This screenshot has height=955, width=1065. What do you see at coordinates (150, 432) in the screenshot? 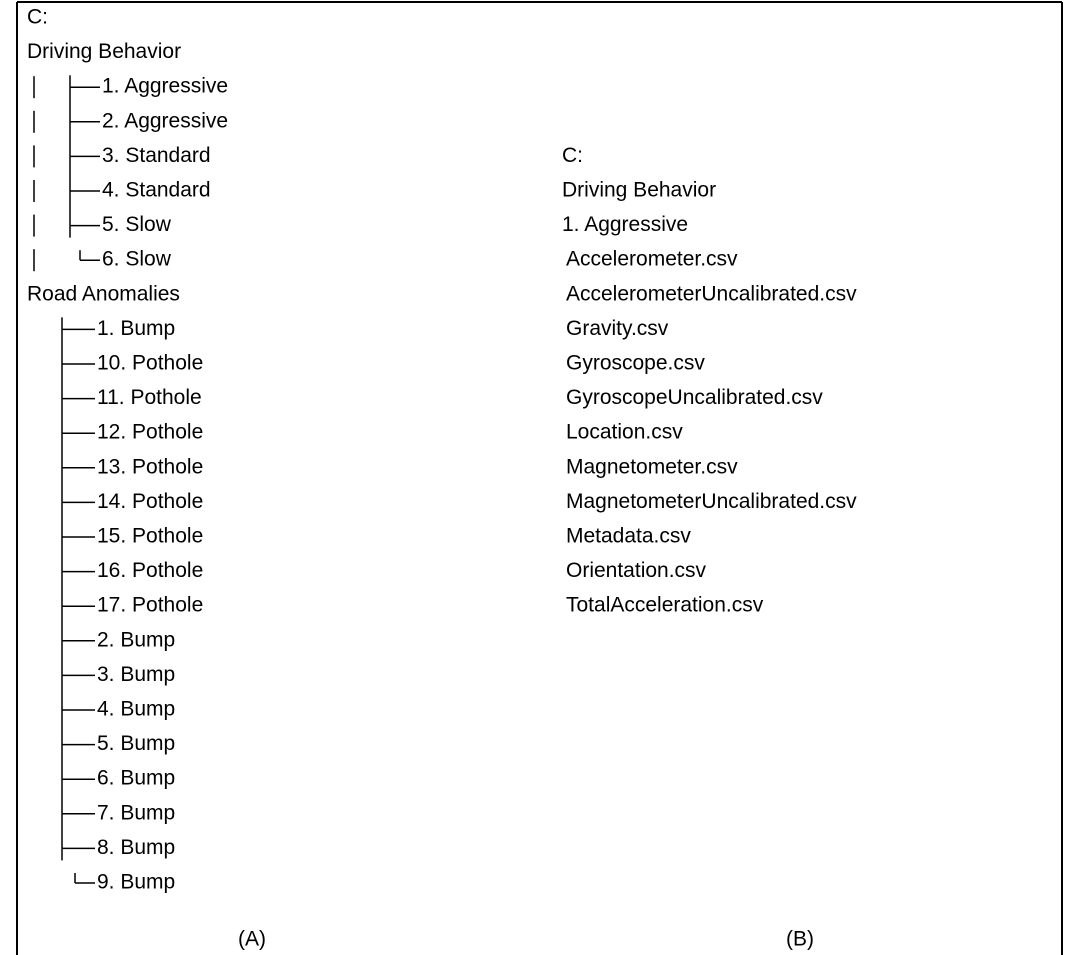
I see `item-label: 12. Pothole` at bounding box center [150, 432].